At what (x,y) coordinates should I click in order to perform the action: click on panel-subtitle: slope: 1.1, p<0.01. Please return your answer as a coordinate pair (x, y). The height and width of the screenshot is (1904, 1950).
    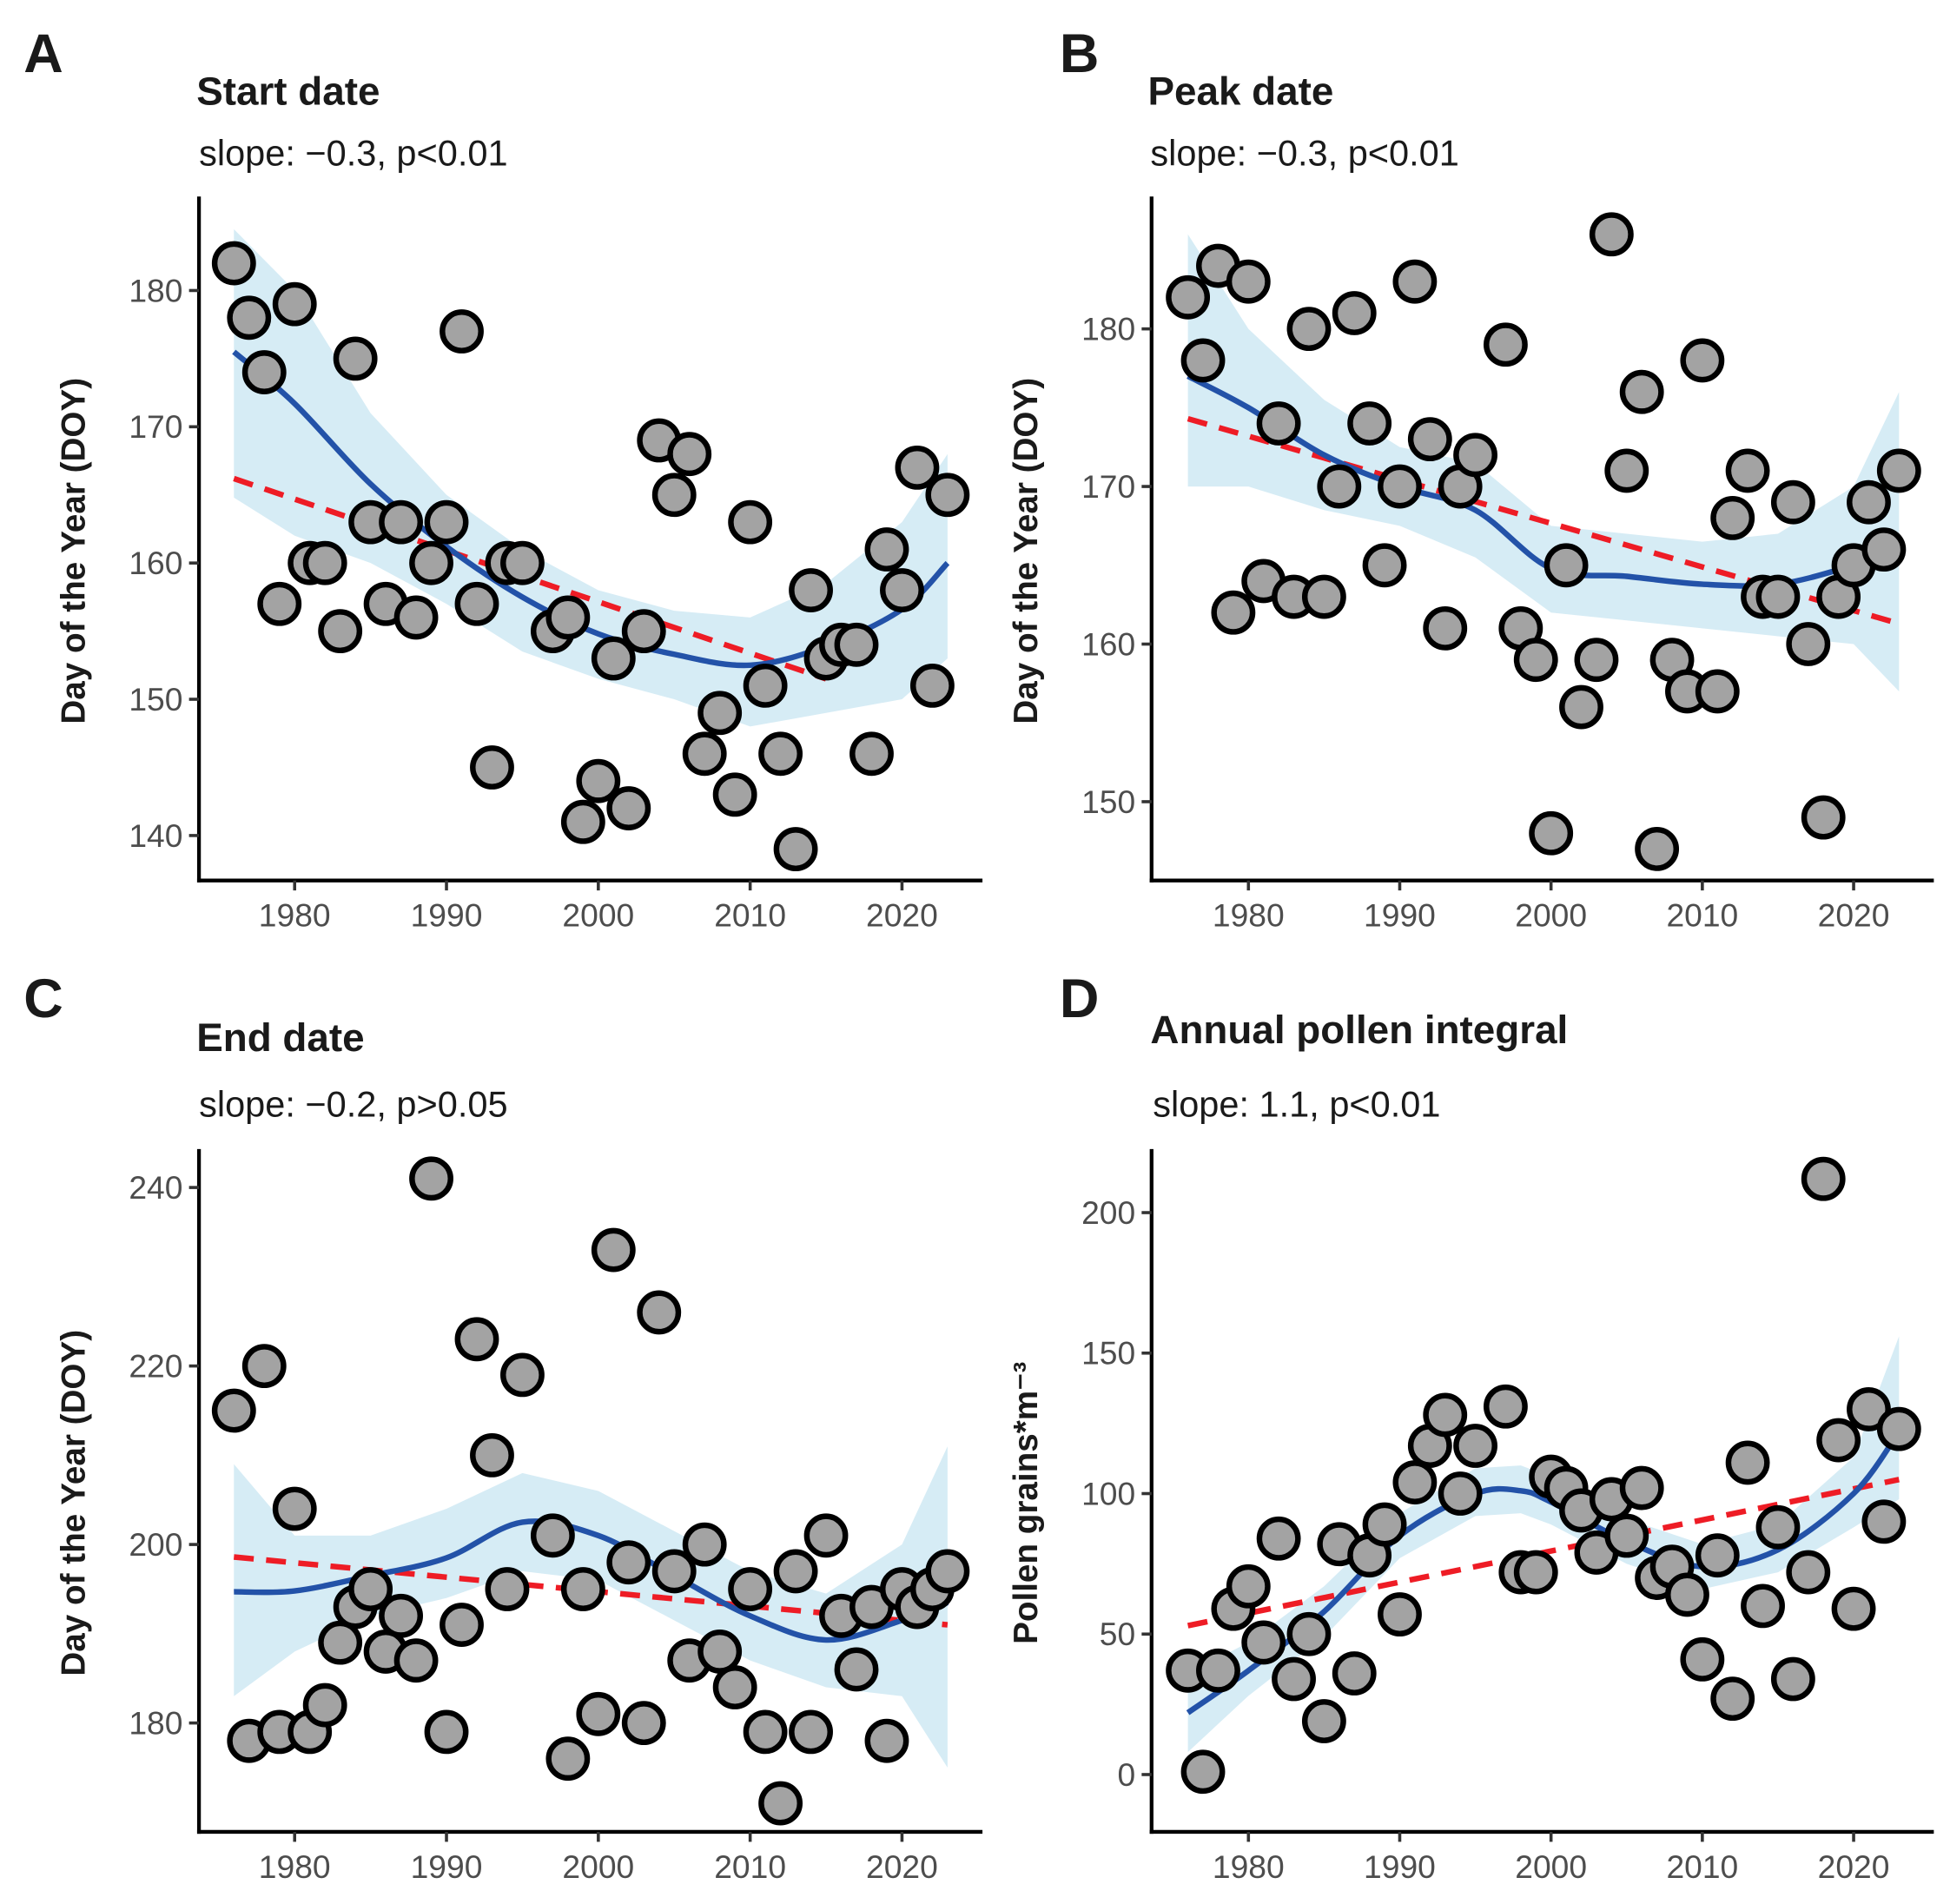
    Looking at the image, I should click on (1296, 1104).